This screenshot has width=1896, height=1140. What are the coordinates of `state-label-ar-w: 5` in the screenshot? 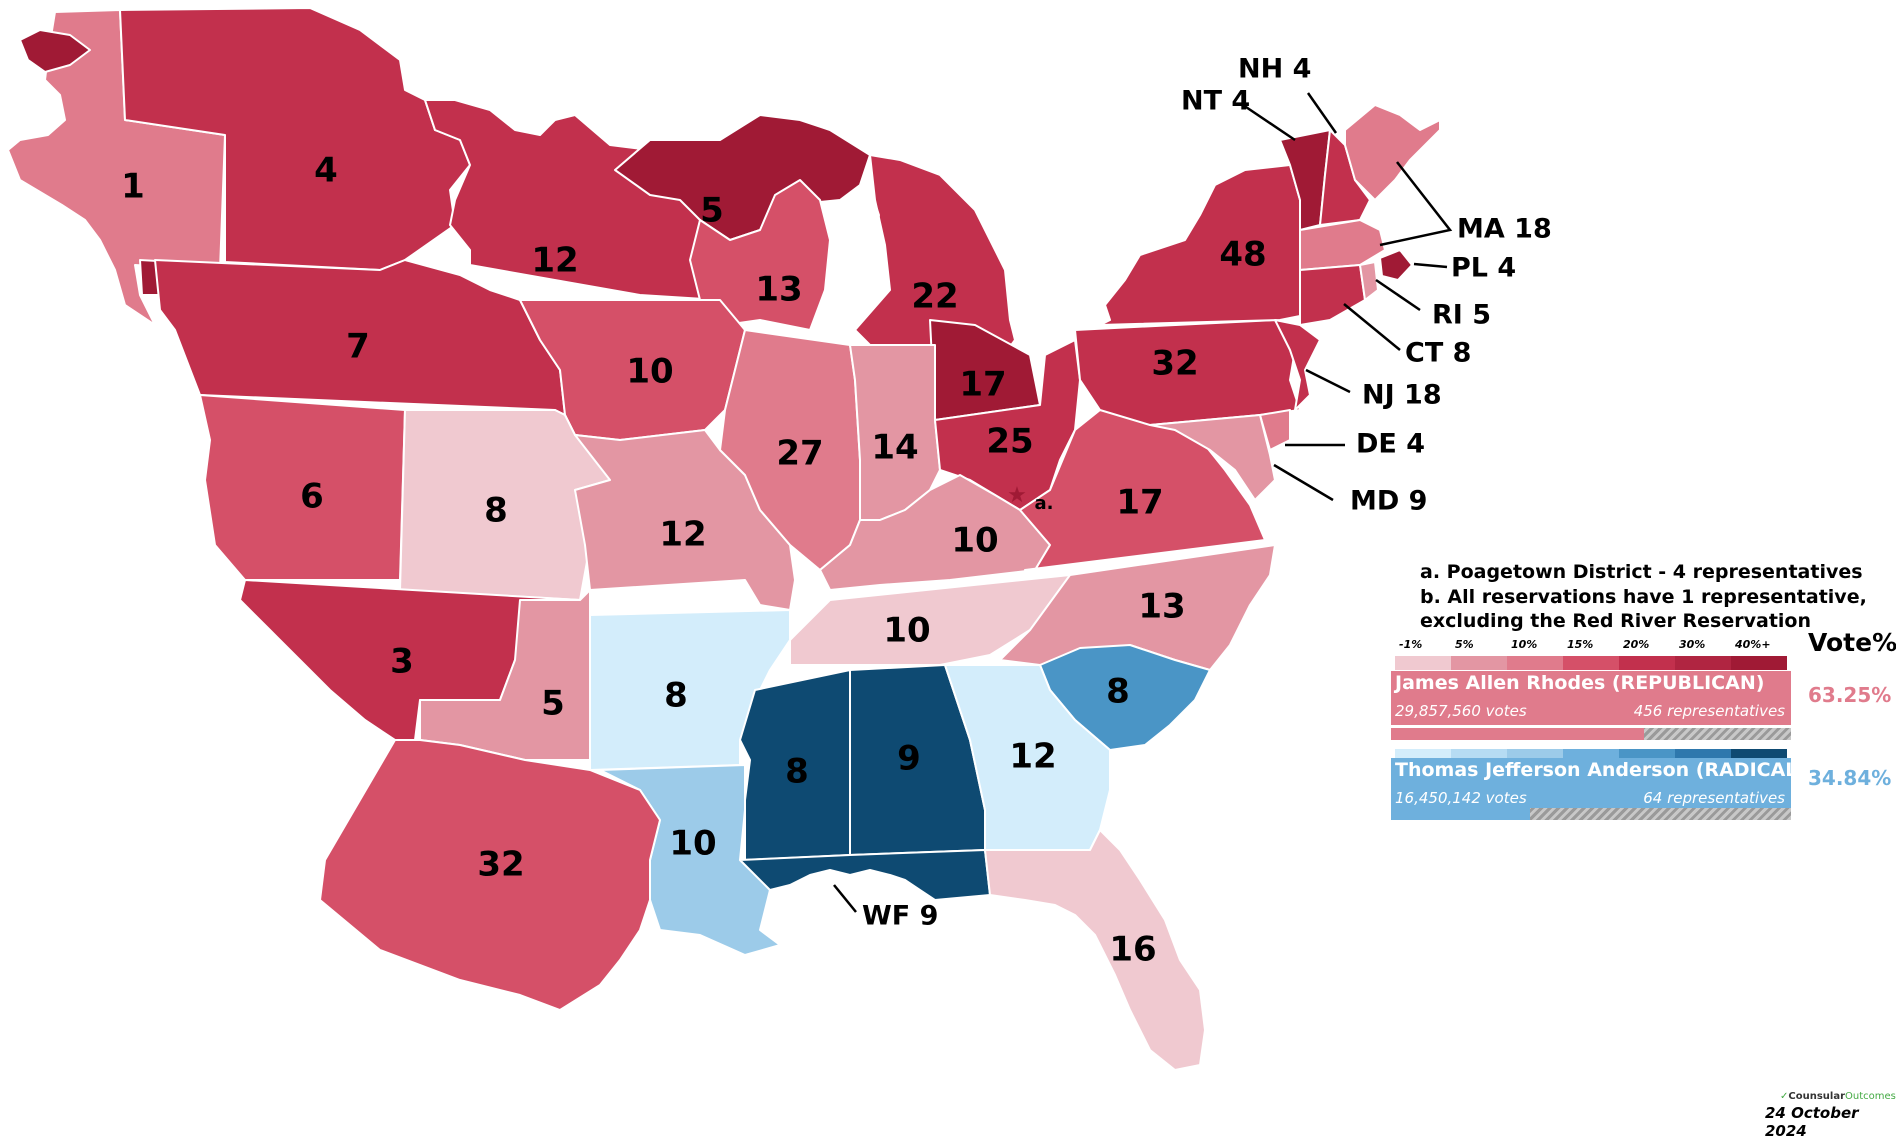 It's located at (553, 704).